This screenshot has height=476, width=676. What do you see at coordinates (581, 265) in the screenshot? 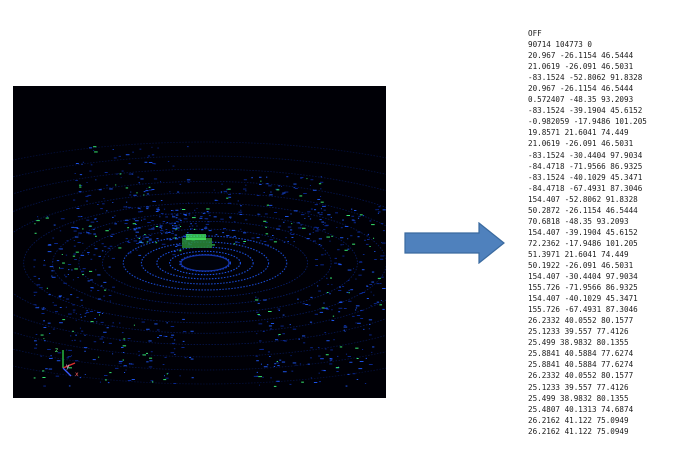
I see `off-file-line: 50.1922 -26.091 46.5031` at bounding box center [581, 265].